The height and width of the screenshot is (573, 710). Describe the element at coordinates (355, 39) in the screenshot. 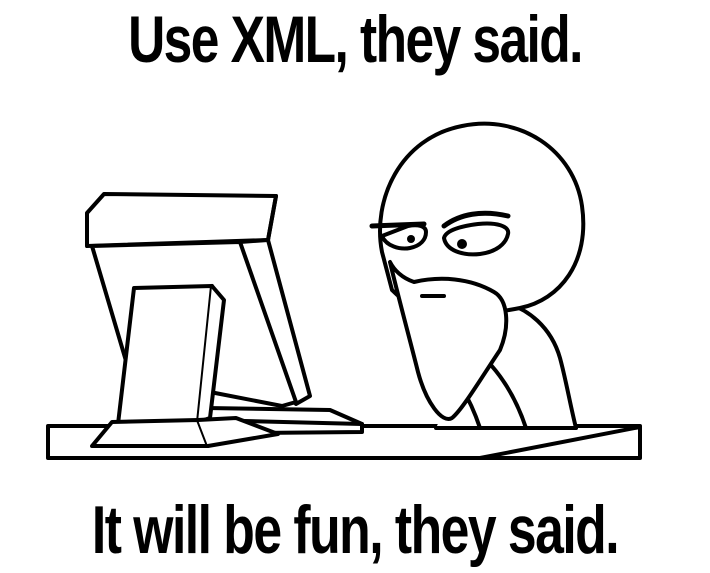

I see `top-caption: Use XML, they said.` at that location.